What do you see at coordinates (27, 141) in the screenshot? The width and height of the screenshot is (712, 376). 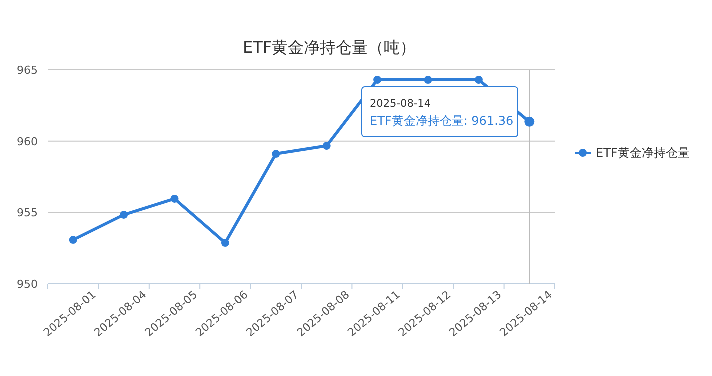 I see `y-tick-label: 960` at bounding box center [27, 141].